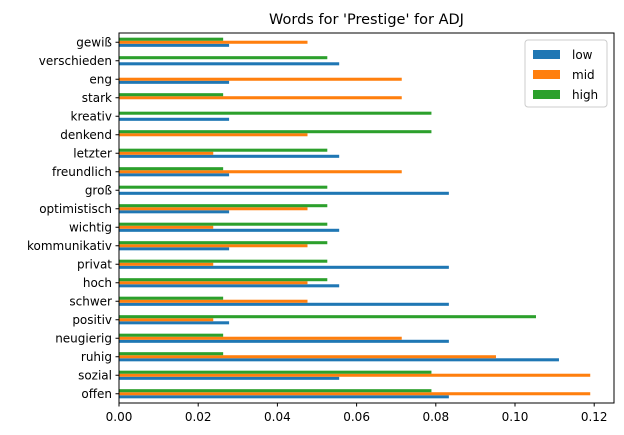 This screenshot has width=624, height=435. What do you see at coordinates (213, 135) in the screenshot?
I see `bar-mid-denkend` at bounding box center [213, 135].